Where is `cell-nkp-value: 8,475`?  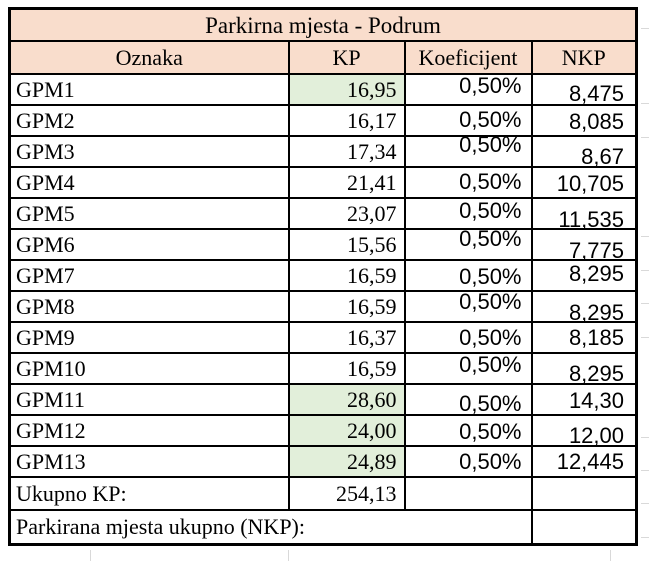
cell-nkp-value: 8,475 is located at coordinates (596, 93).